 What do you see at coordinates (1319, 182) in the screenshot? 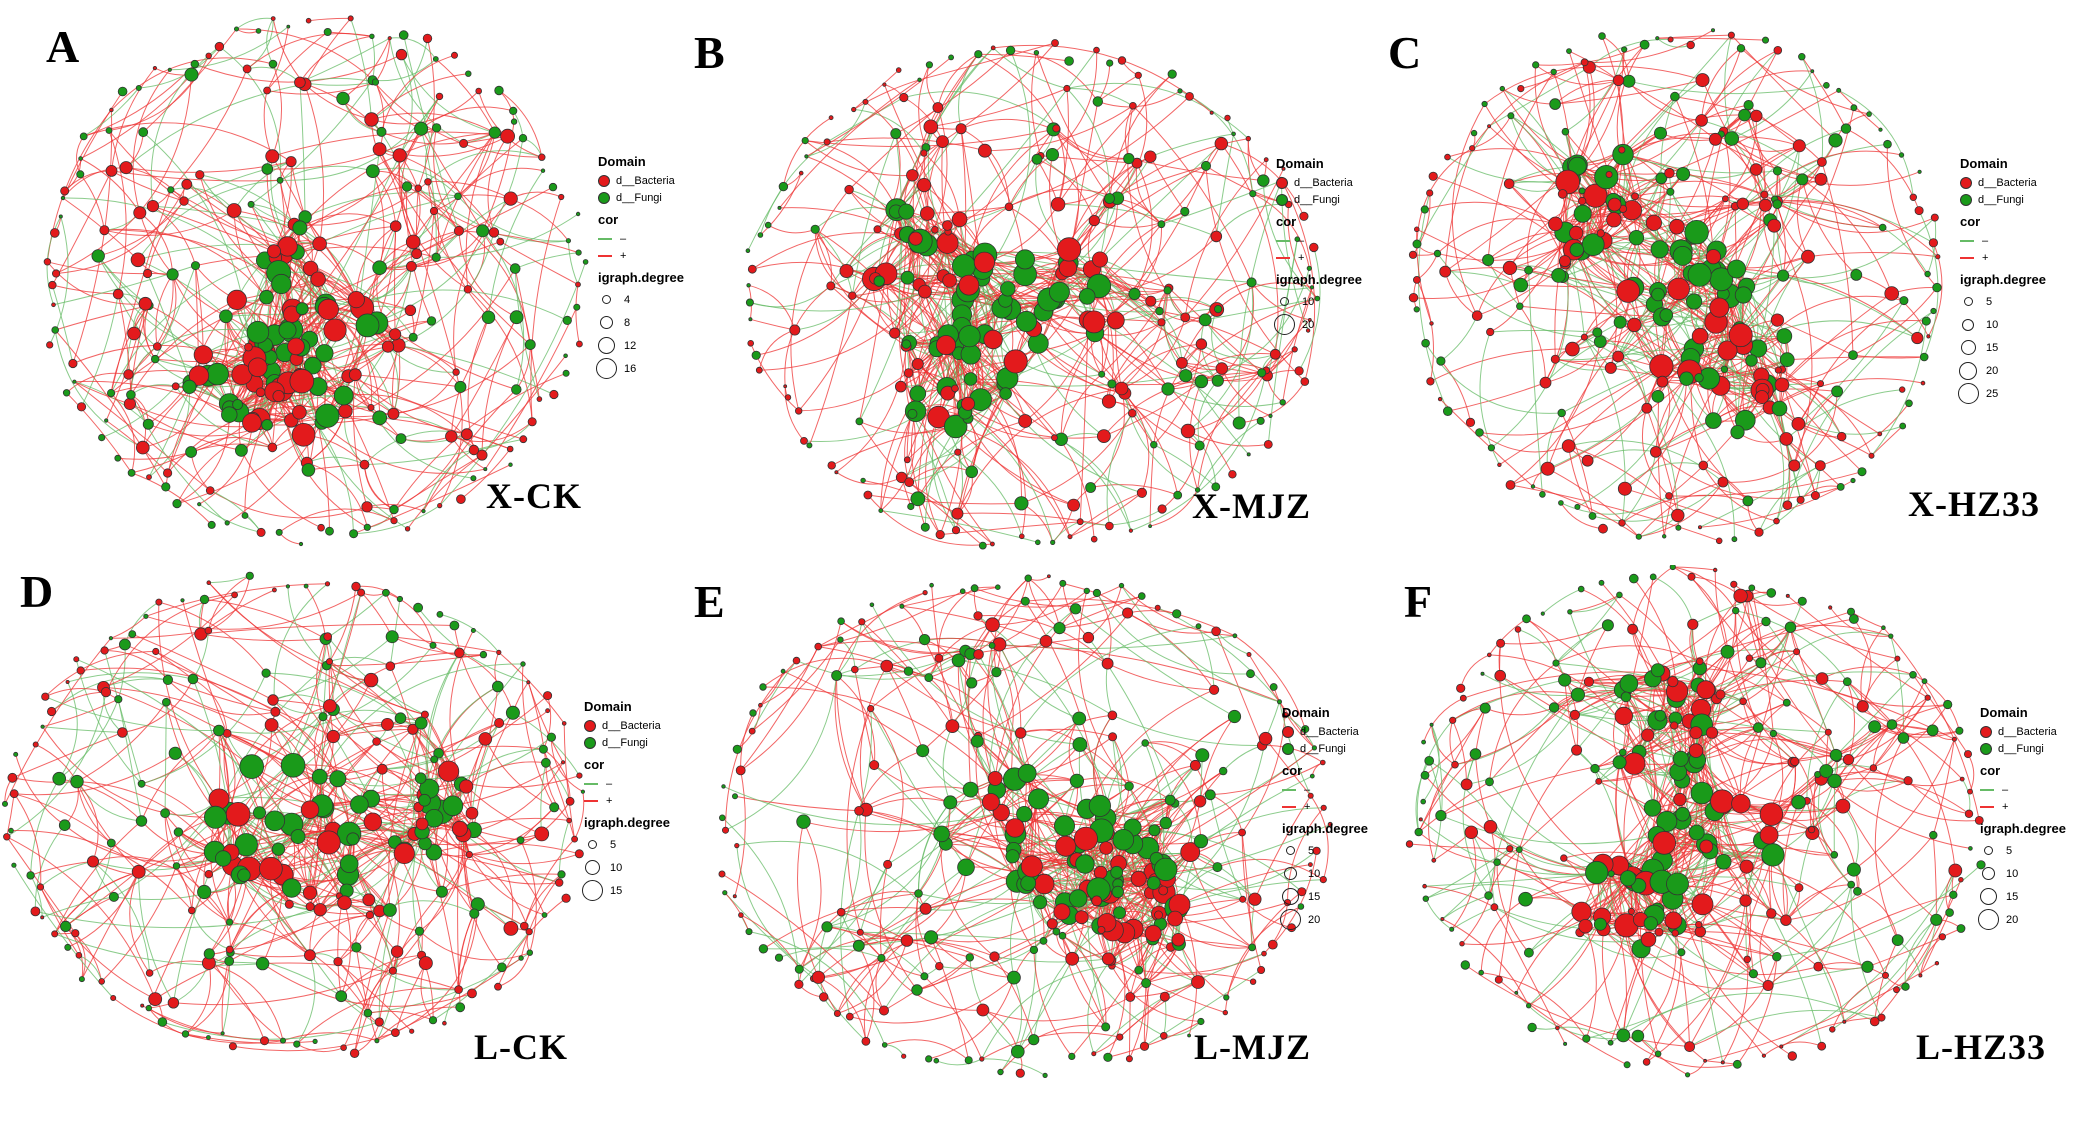
I see `legend-domain-row: d__Bacteria` at bounding box center [1319, 182].